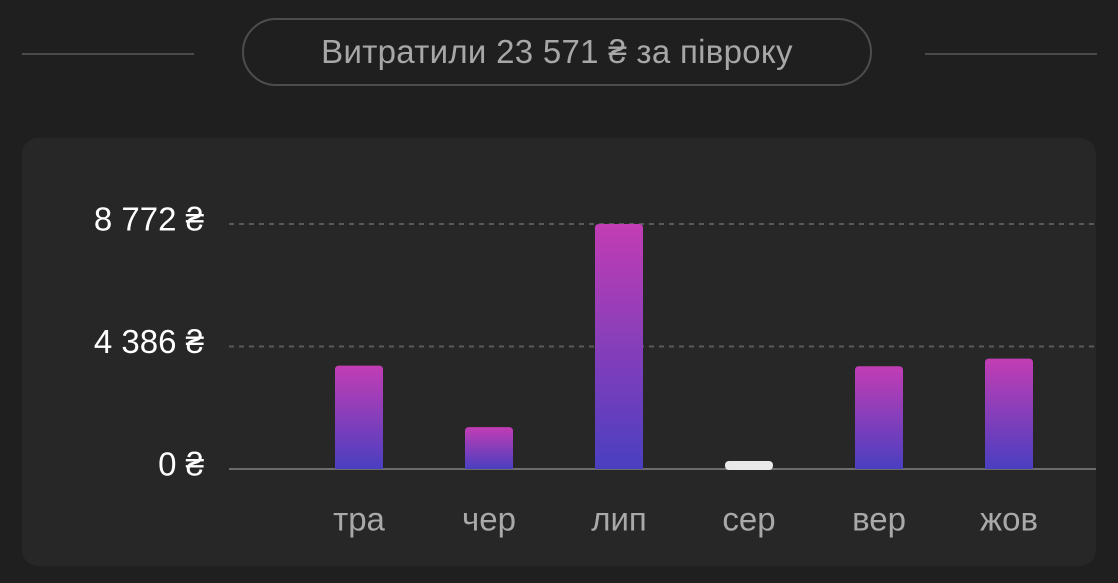 The image size is (1118, 583). What do you see at coordinates (1009, 519) in the screenshot?
I see `x-tick-label: жов` at bounding box center [1009, 519].